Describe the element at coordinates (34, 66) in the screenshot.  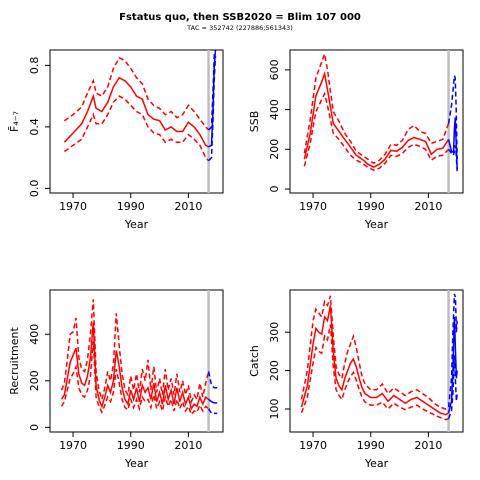
I see `y-tick-label: 0.8` at that location.